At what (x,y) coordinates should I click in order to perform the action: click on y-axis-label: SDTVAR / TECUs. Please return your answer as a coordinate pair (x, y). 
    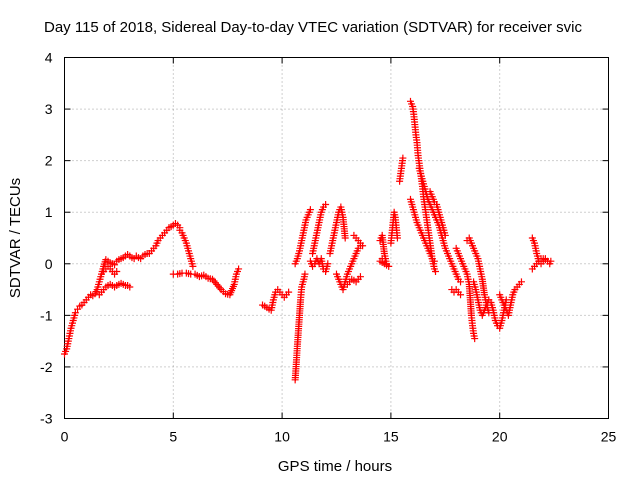
    Looking at the image, I should click on (15, 238).